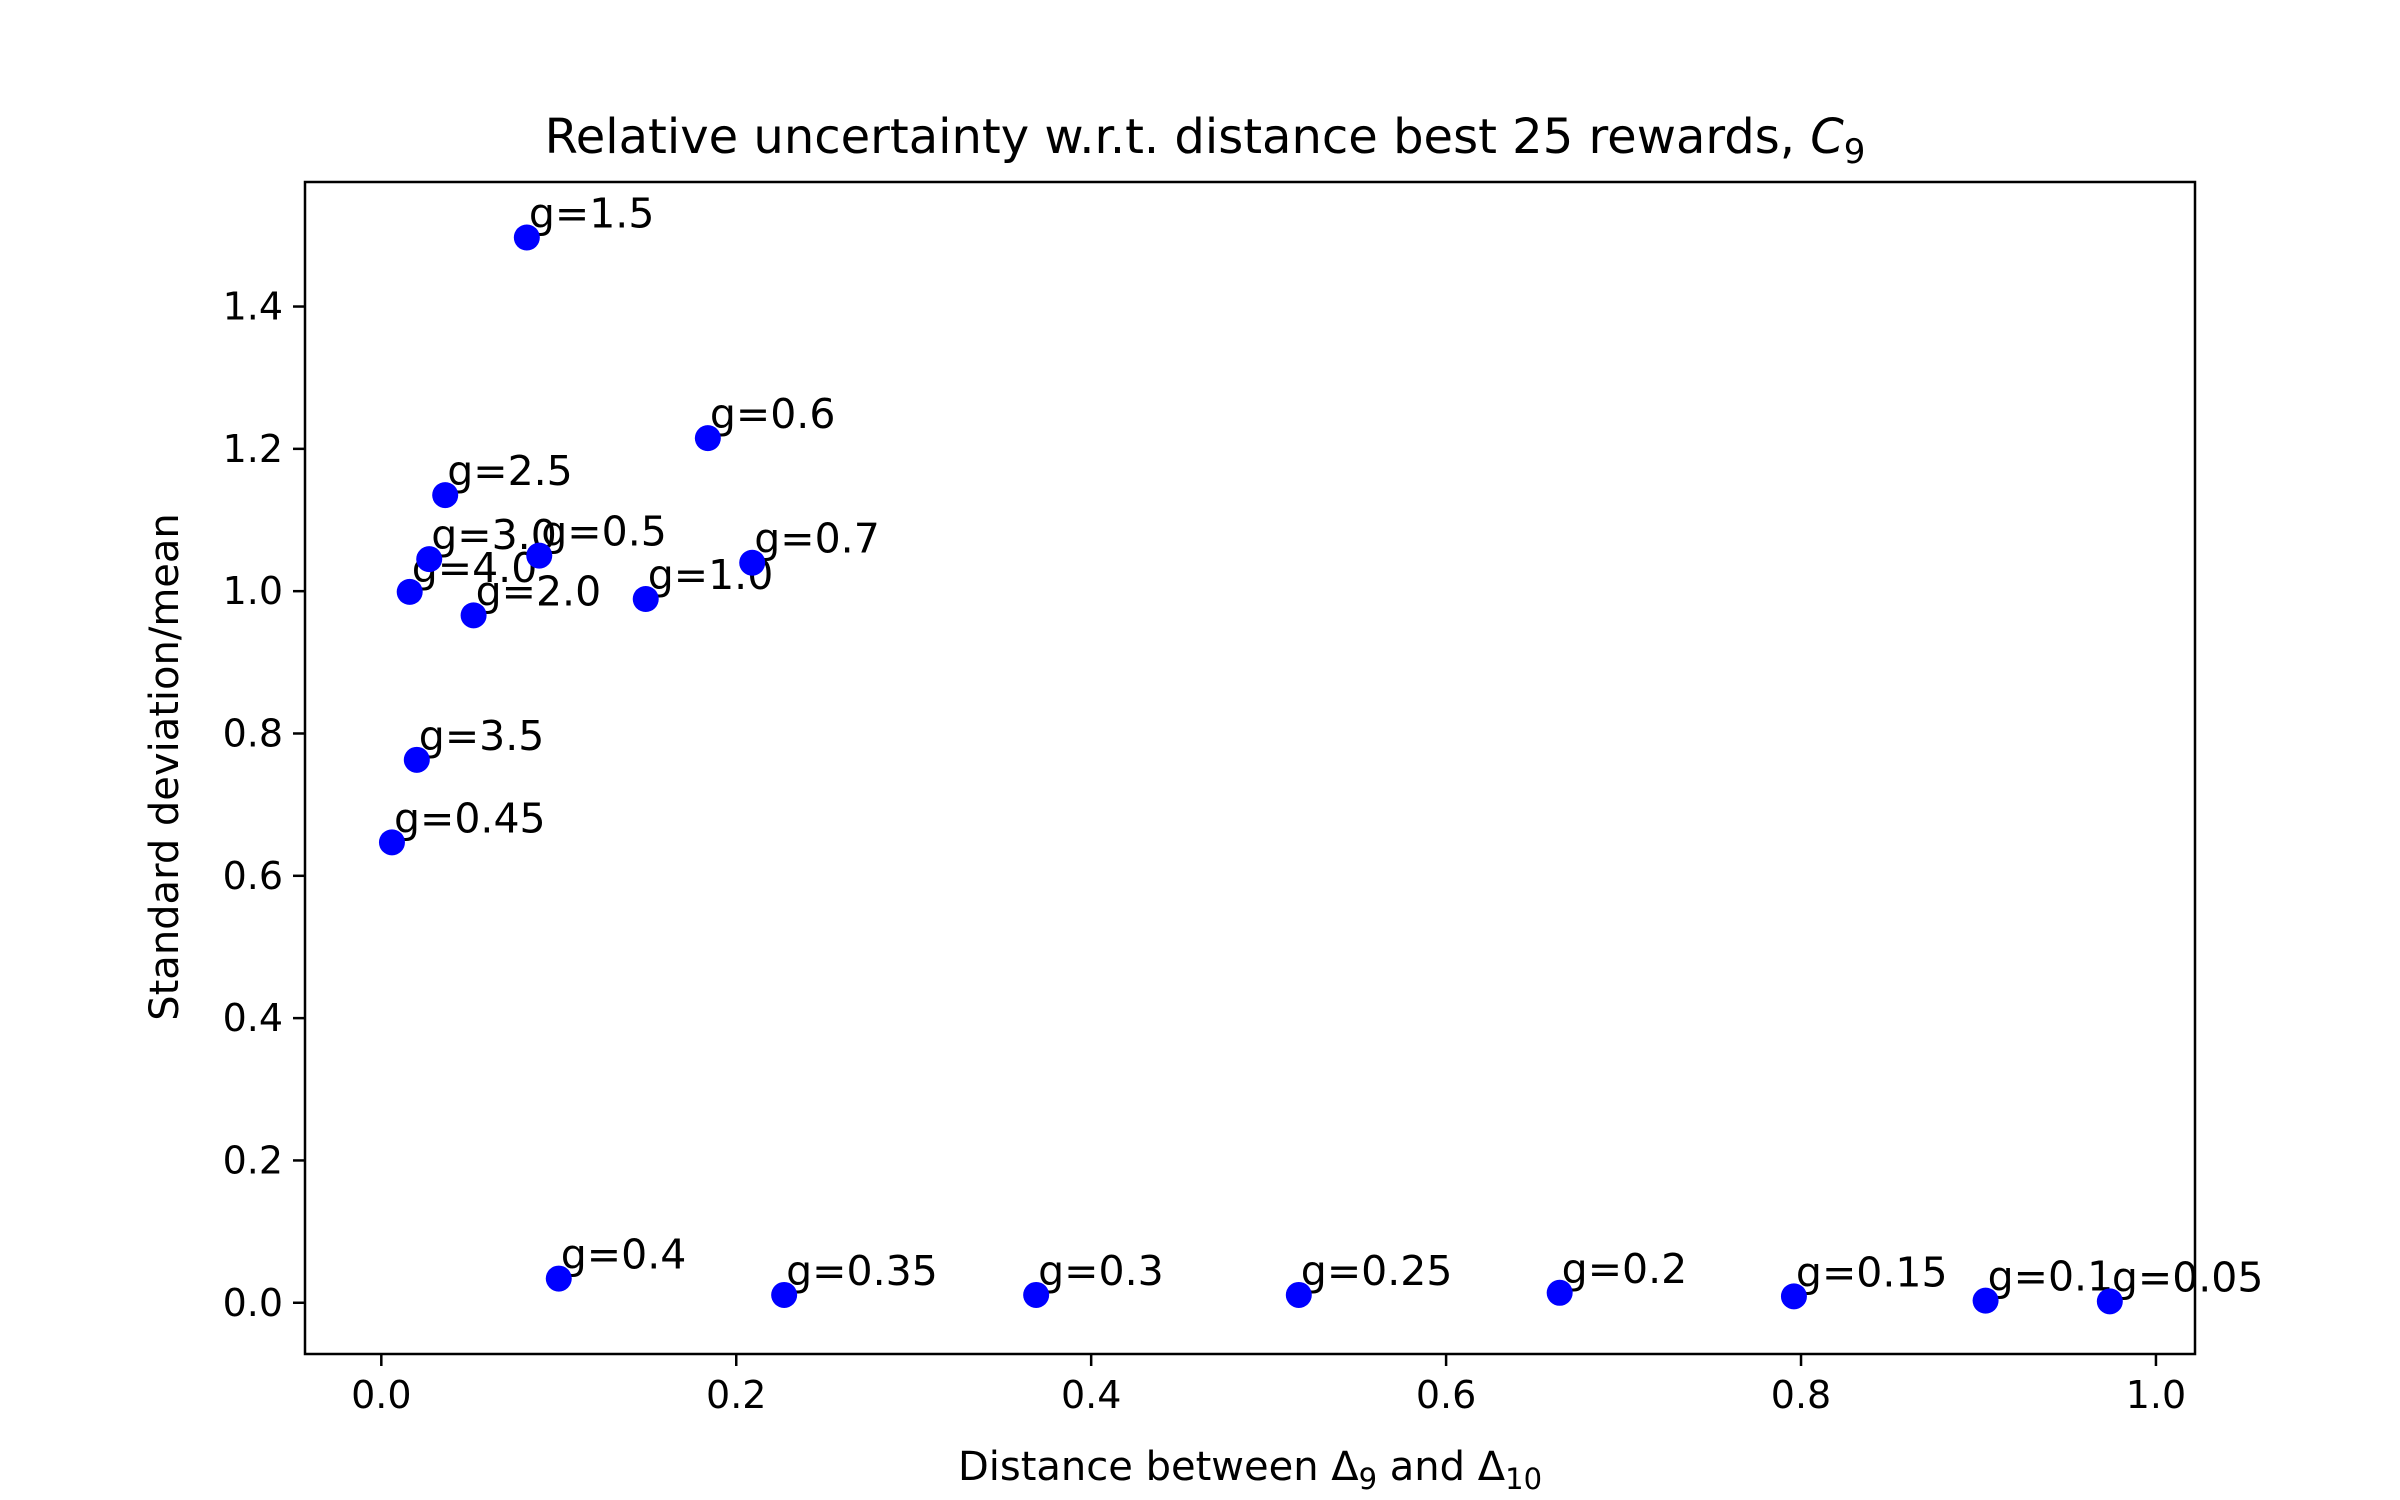  Describe the element at coordinates (253, 733) in the screenshot. I see `y-tick-label: 0.8` at that location.